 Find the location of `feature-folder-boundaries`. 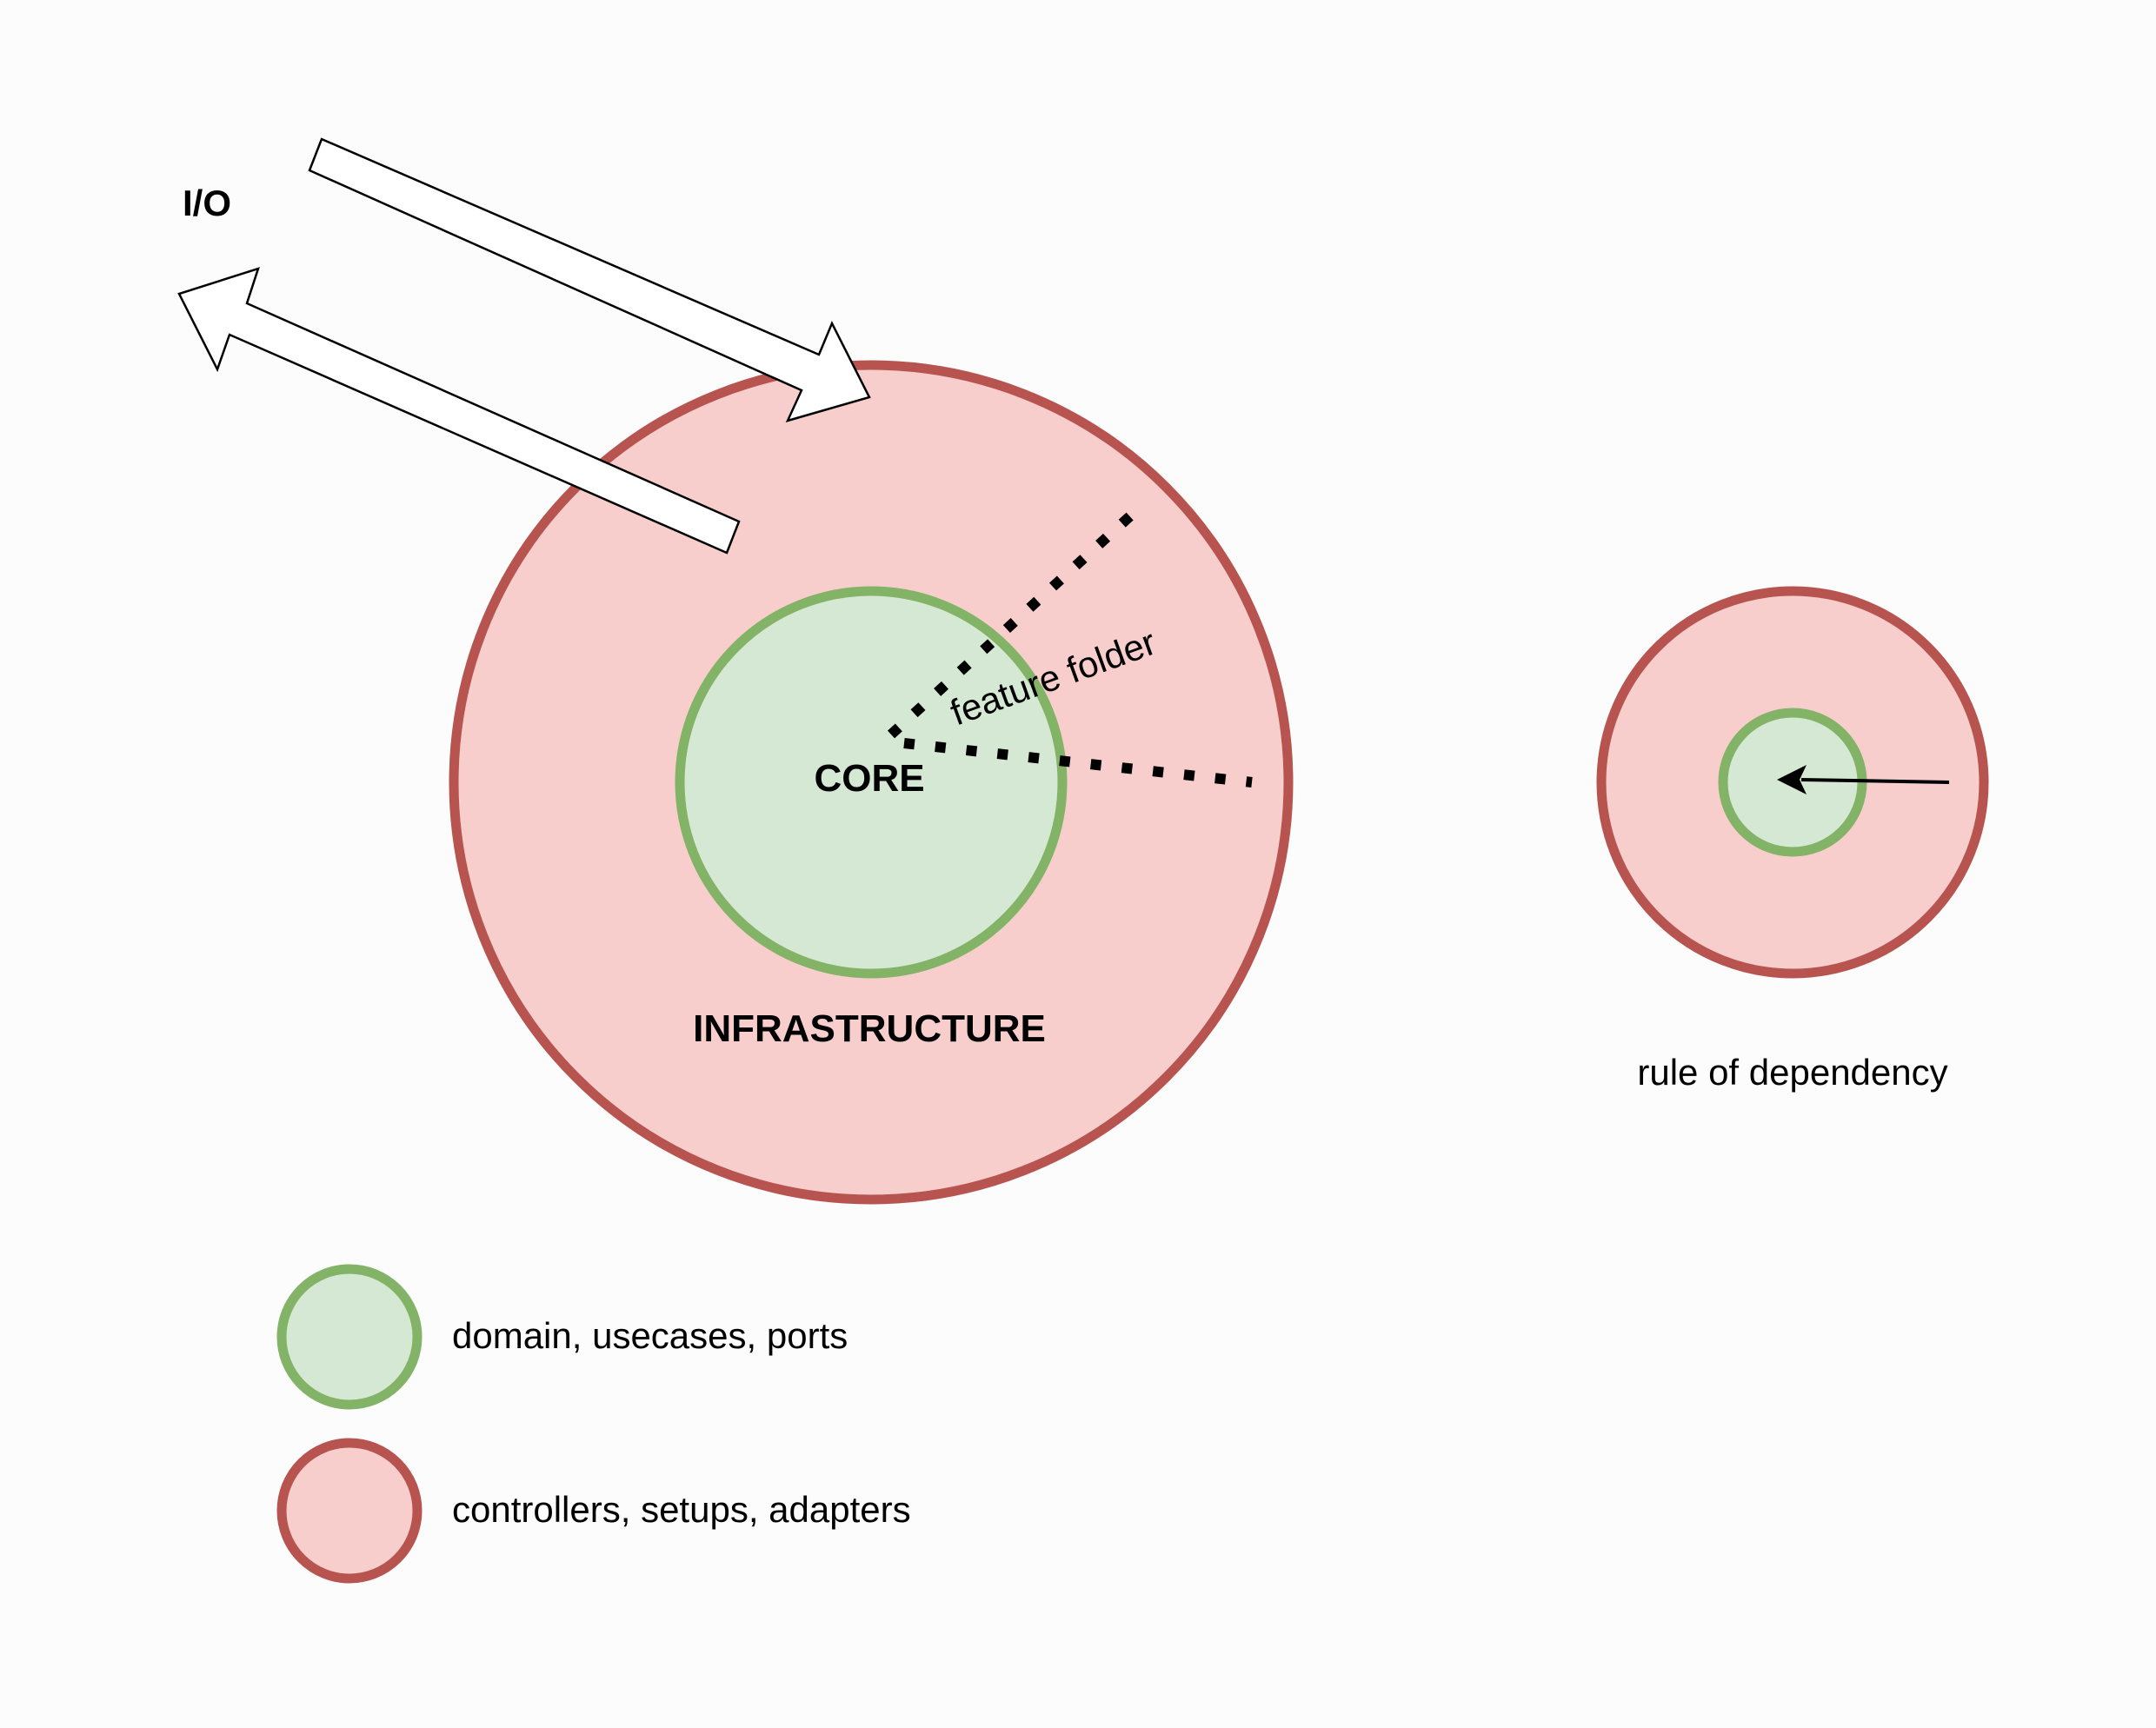

feature-folder-boundaries is located at coordinates (1070, 644).